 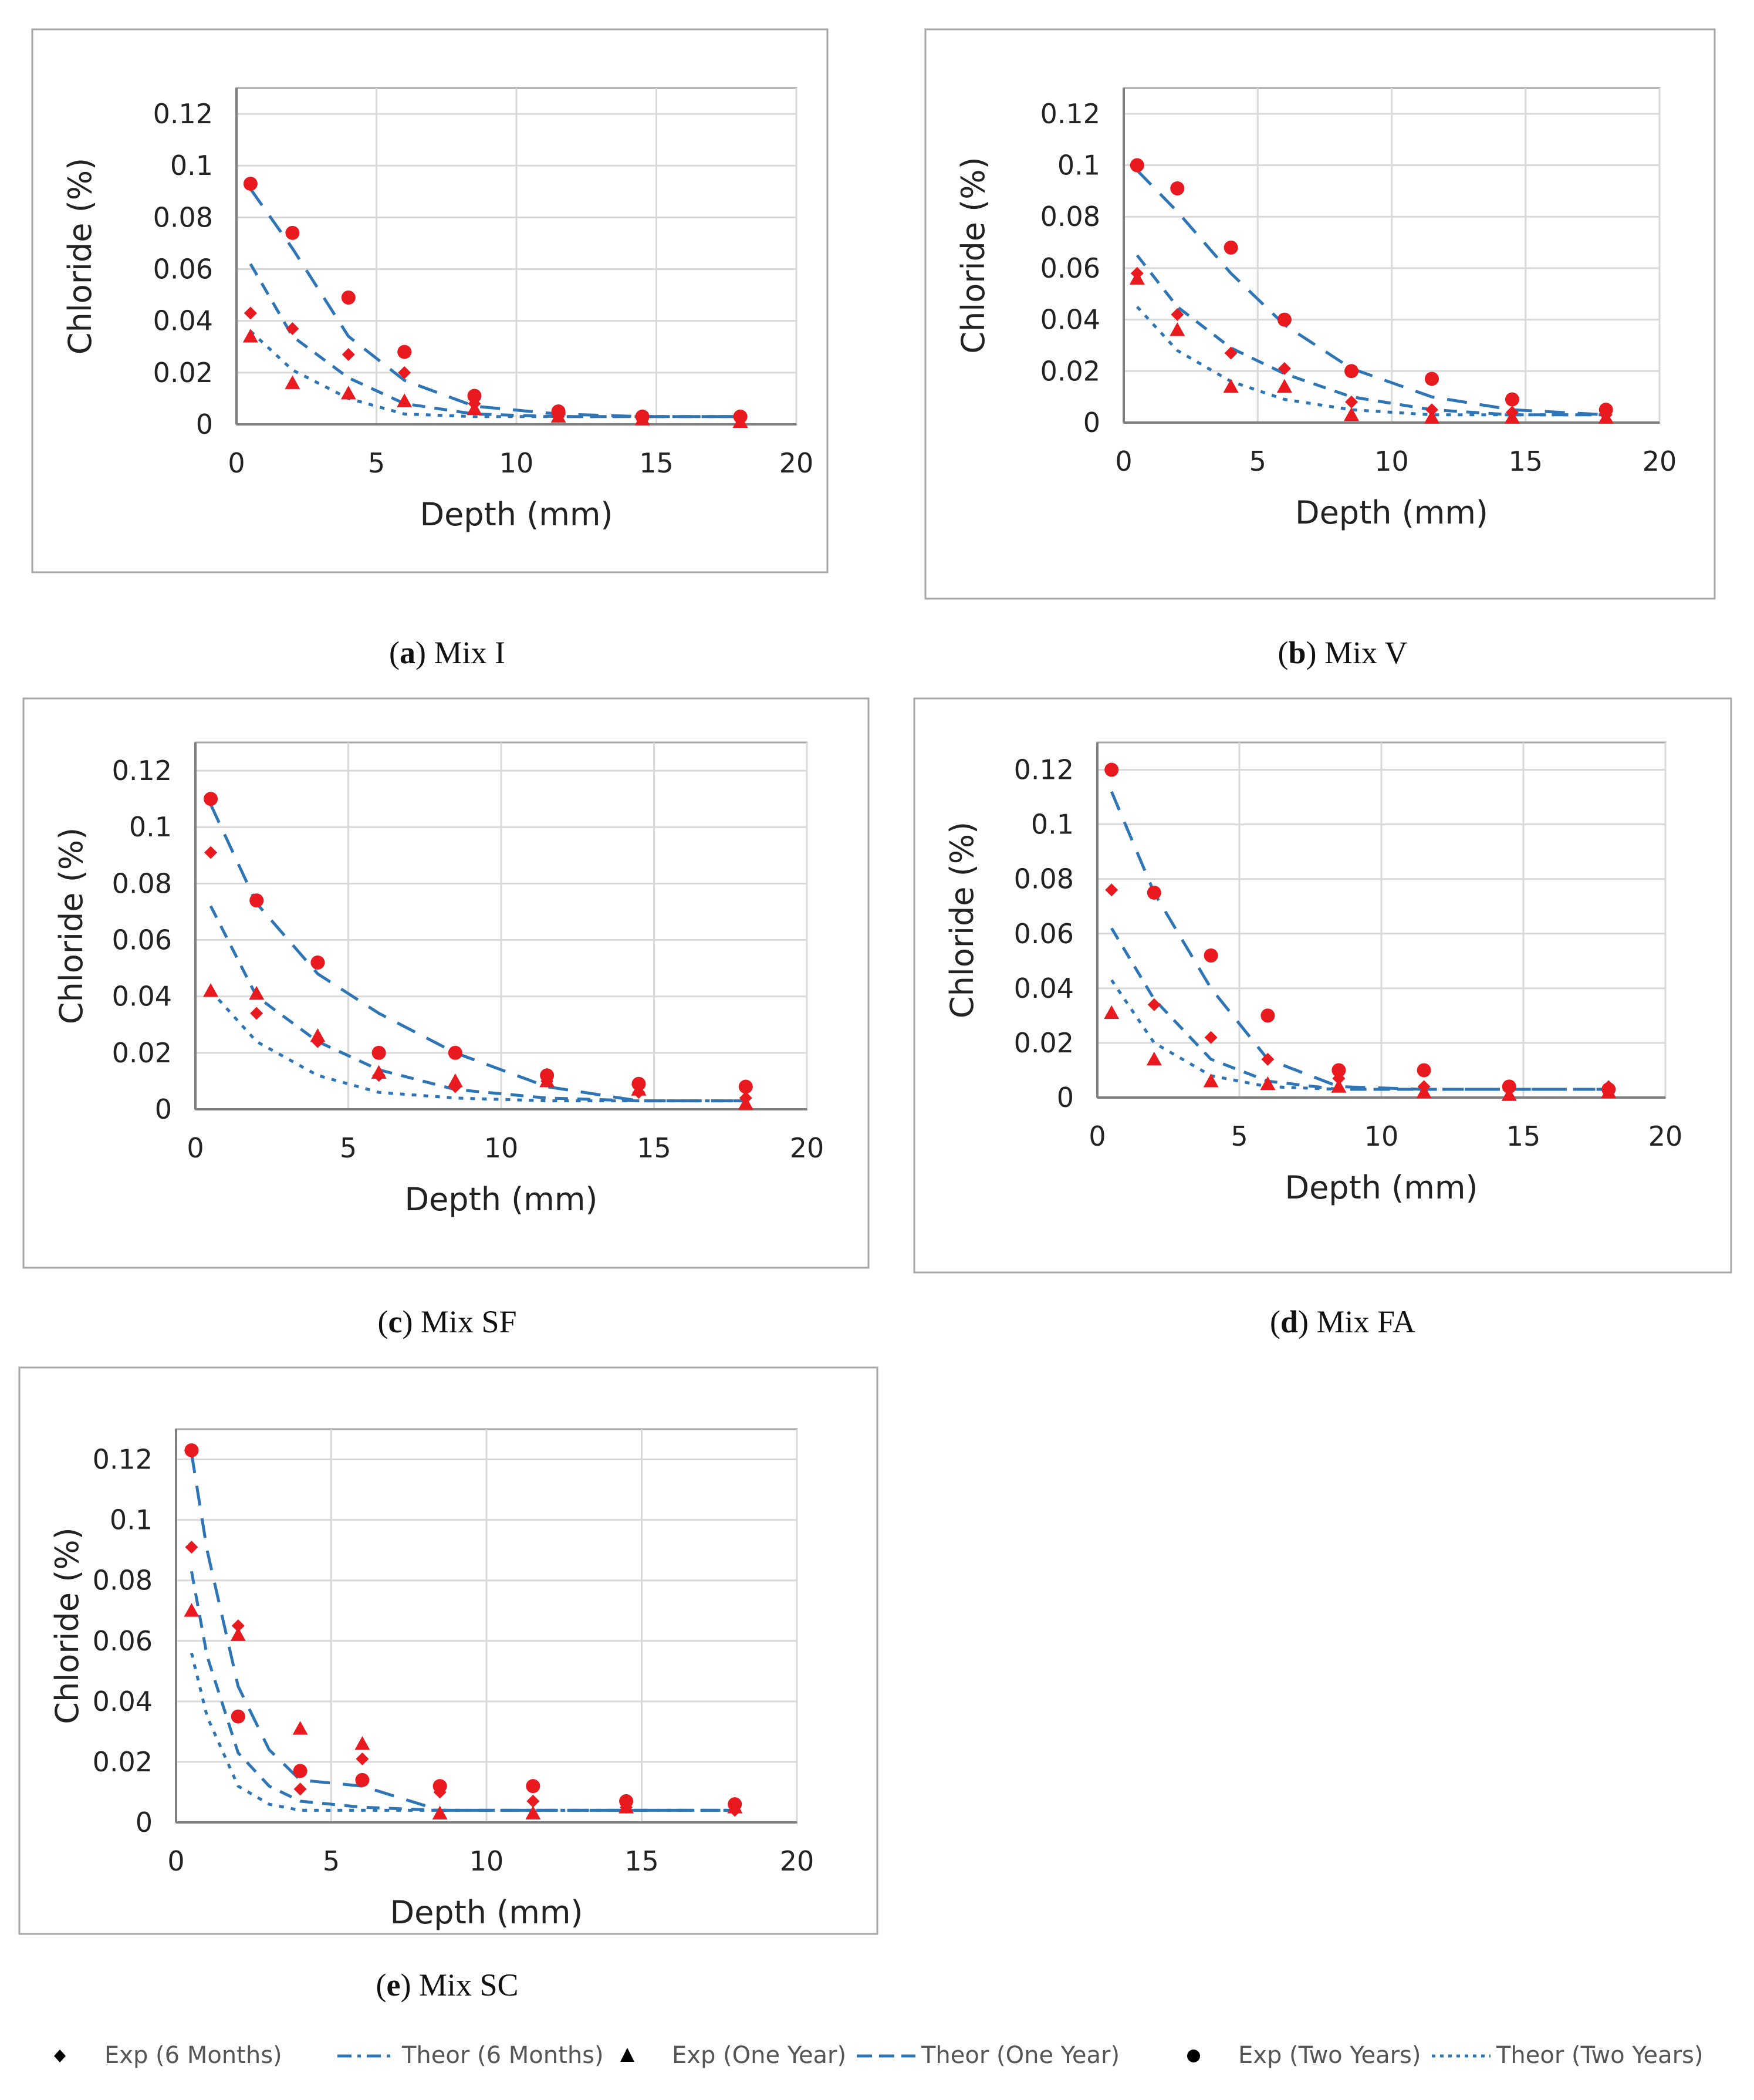 I want to click on theory-curve-theor-6-months, so click(x=495, y=374).